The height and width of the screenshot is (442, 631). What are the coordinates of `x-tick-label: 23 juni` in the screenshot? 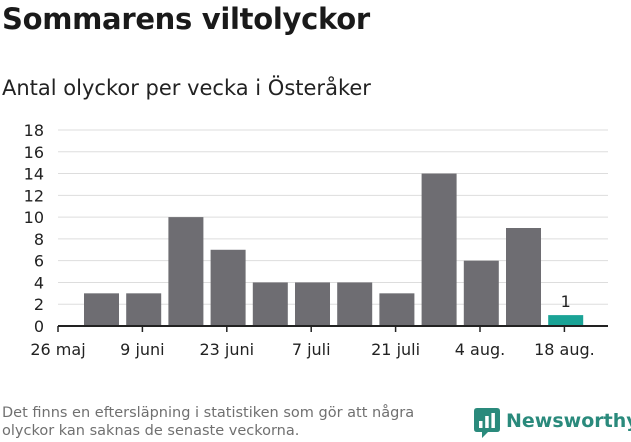 It's located at (226, 349).